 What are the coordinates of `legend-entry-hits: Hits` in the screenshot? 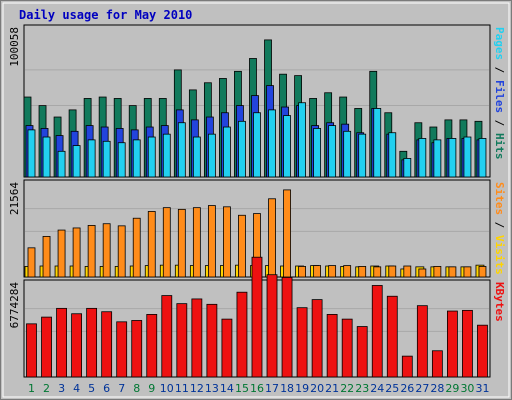 It's located at (499, 146).